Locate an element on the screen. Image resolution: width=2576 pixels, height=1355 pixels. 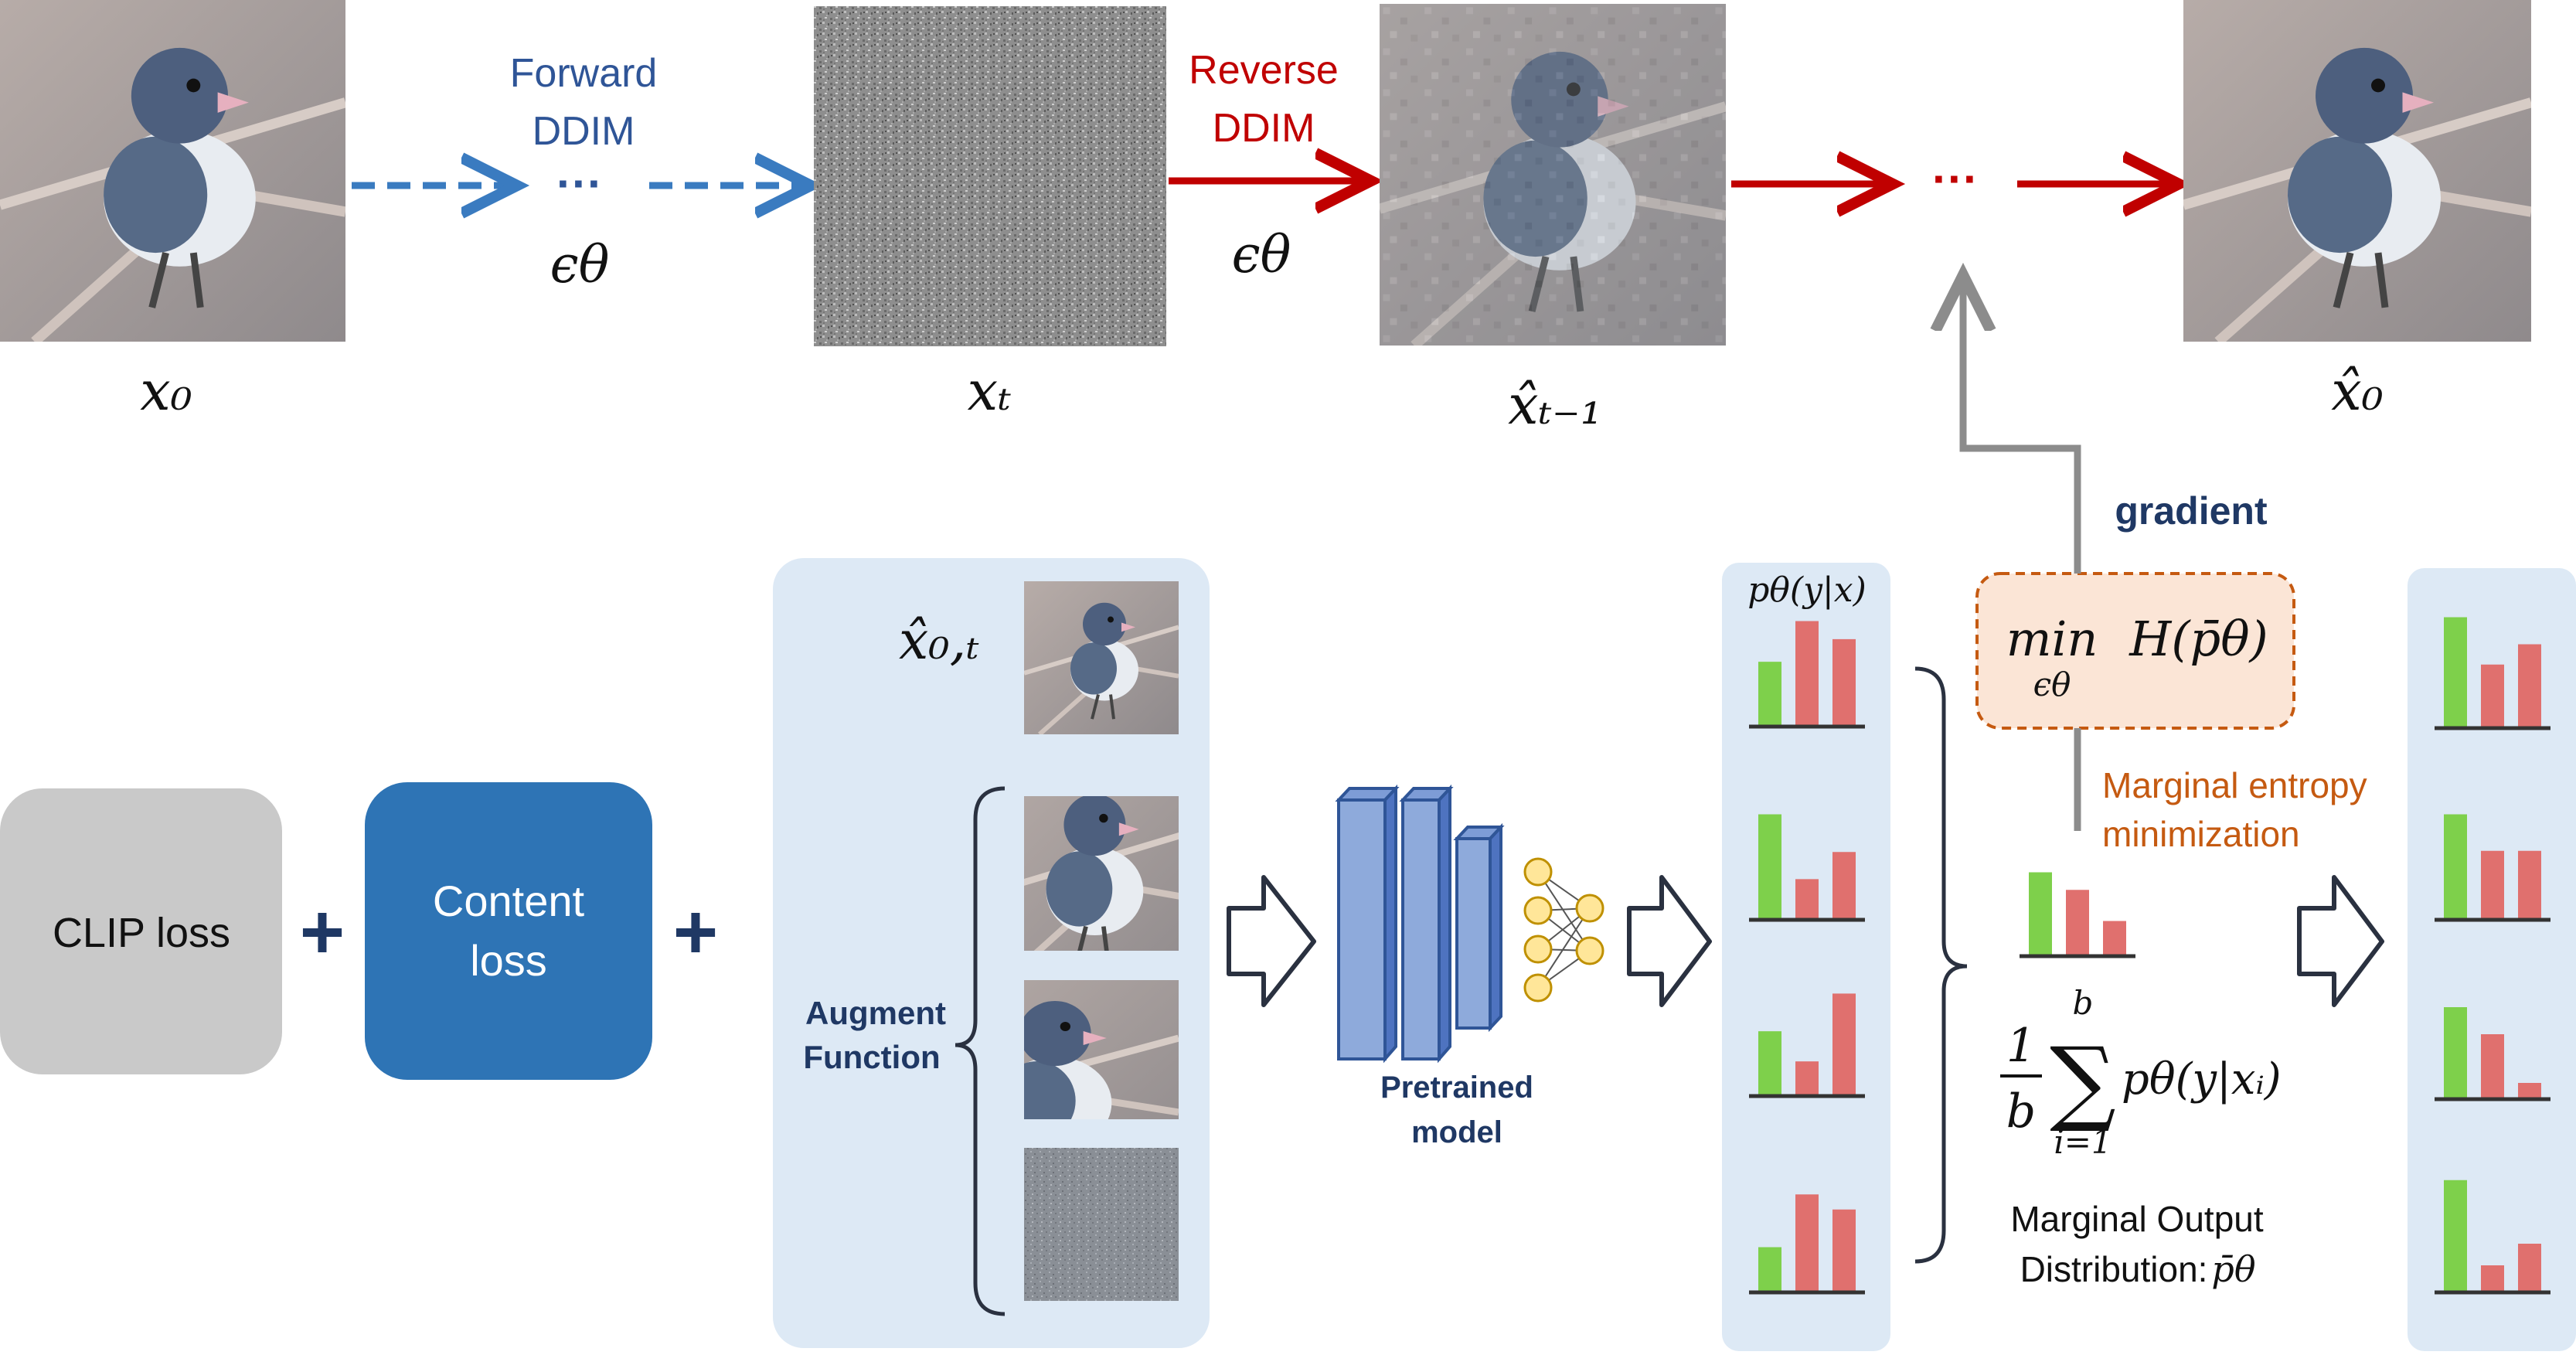
reverse-eps: ϵθ is located at coordinates (1261, 254).